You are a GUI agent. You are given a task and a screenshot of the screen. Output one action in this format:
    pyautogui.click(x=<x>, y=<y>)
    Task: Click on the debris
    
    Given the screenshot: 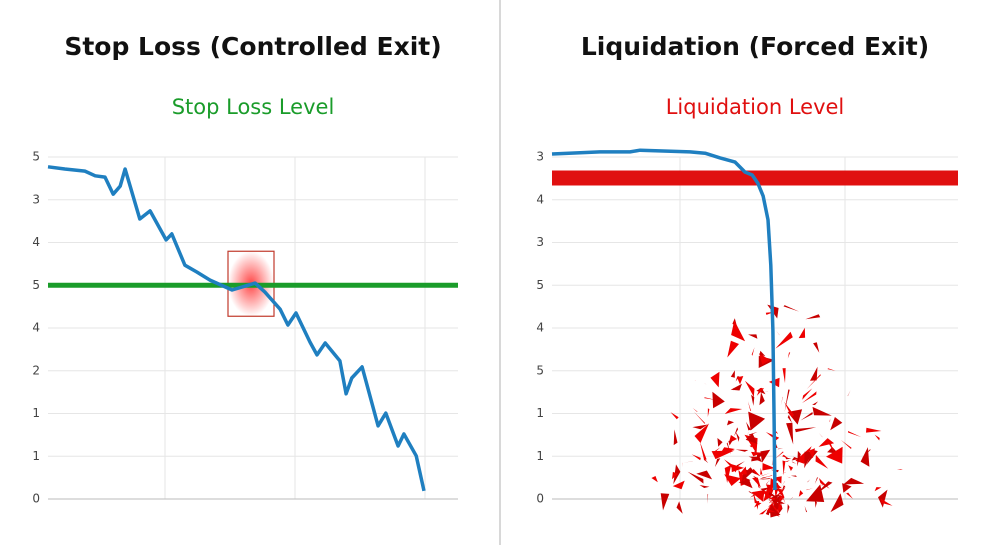 What is the action you would take?
    pyautogui.click(x=777, y=411)
    